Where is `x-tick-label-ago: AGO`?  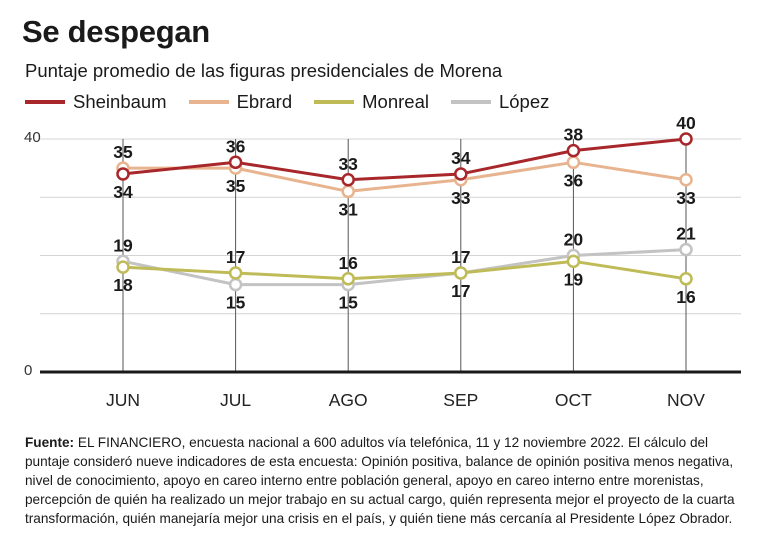 x-tick-label-ago: AGO is located at coordinates (348, 400).